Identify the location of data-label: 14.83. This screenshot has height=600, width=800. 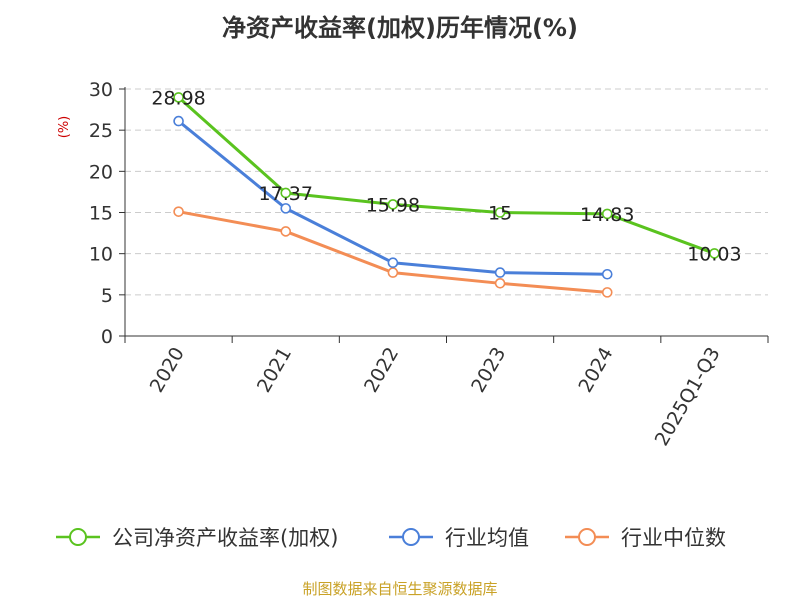
(607, 215).